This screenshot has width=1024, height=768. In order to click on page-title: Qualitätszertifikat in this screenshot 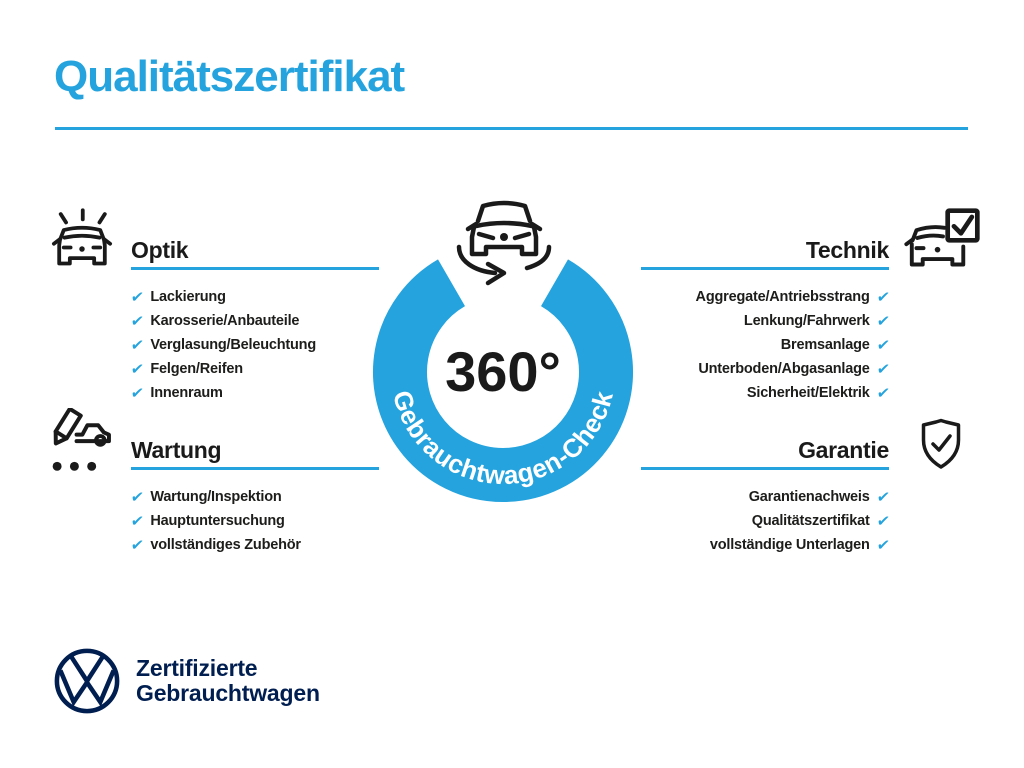, I will do `click(229, 76)`.